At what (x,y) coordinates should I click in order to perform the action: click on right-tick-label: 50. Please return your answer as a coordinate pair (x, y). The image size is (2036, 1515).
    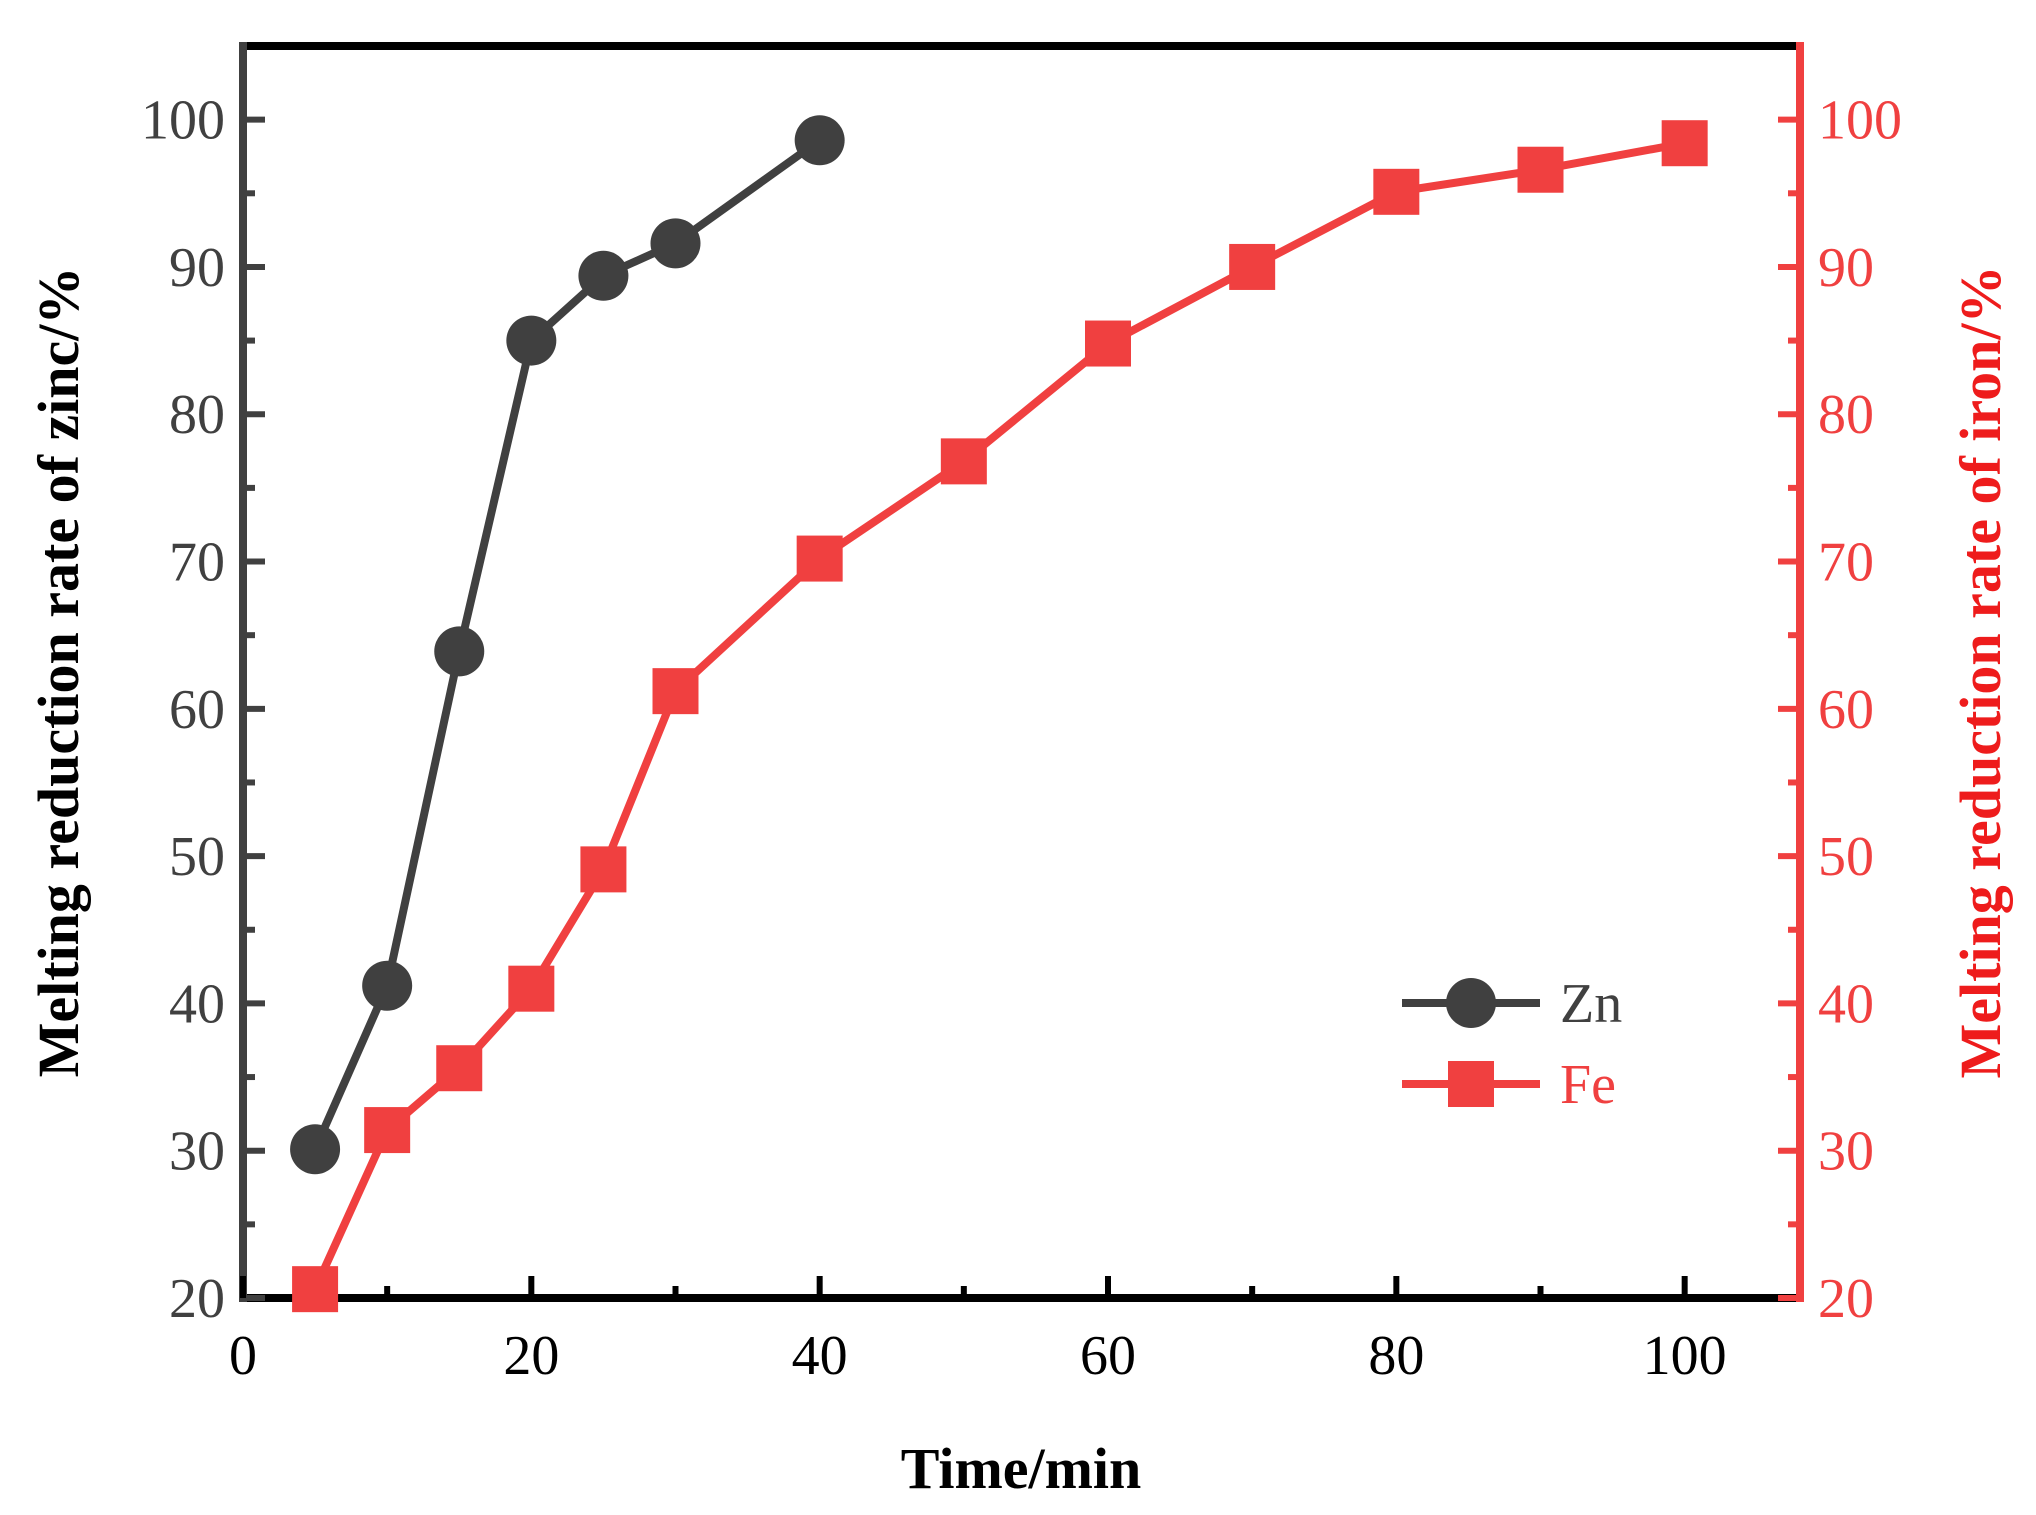
    Looking at the image, I should click on (1846, 857).